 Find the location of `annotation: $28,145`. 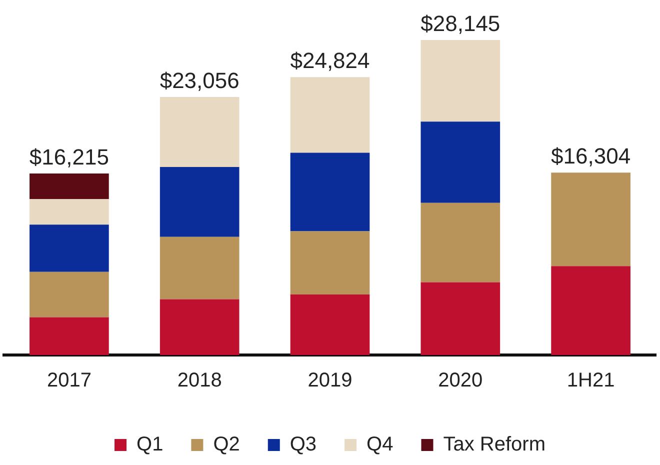

annotation: $28,145 is located at coordinates (460, 23).